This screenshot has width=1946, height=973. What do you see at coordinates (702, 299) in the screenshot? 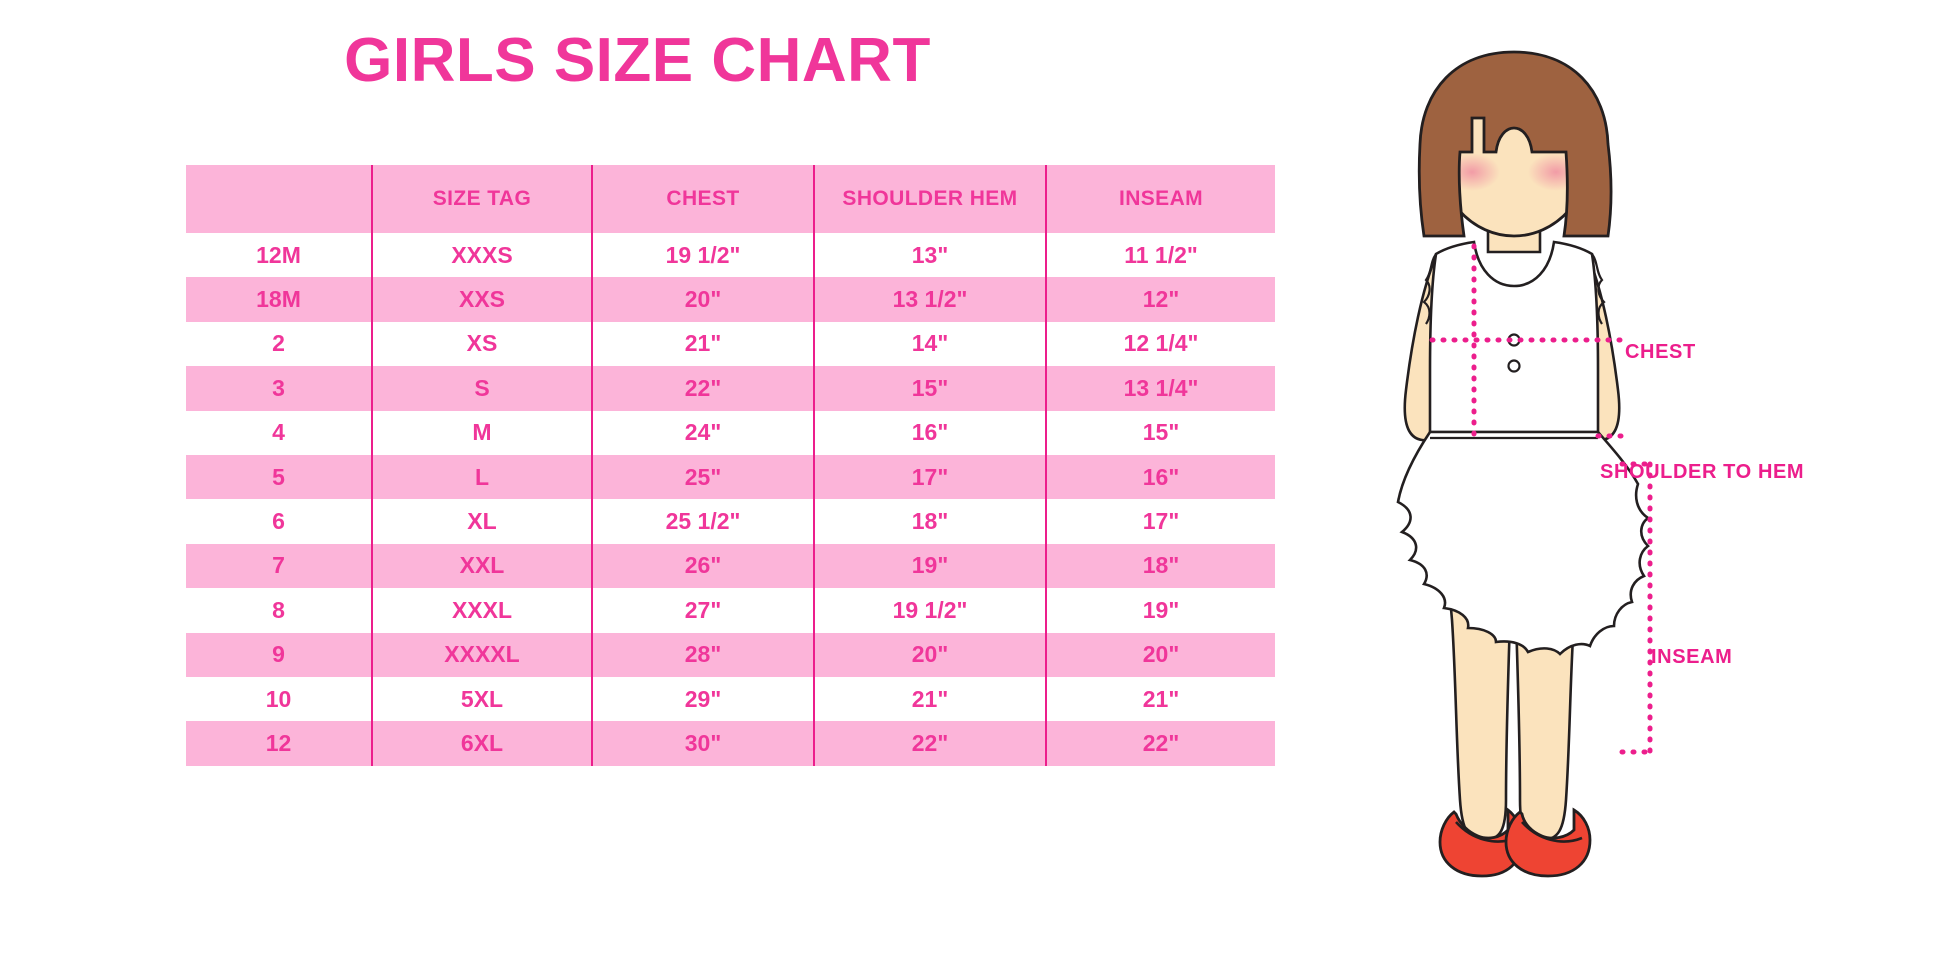
I see `cell-chest: 20"` at bounding box center [702, 299].